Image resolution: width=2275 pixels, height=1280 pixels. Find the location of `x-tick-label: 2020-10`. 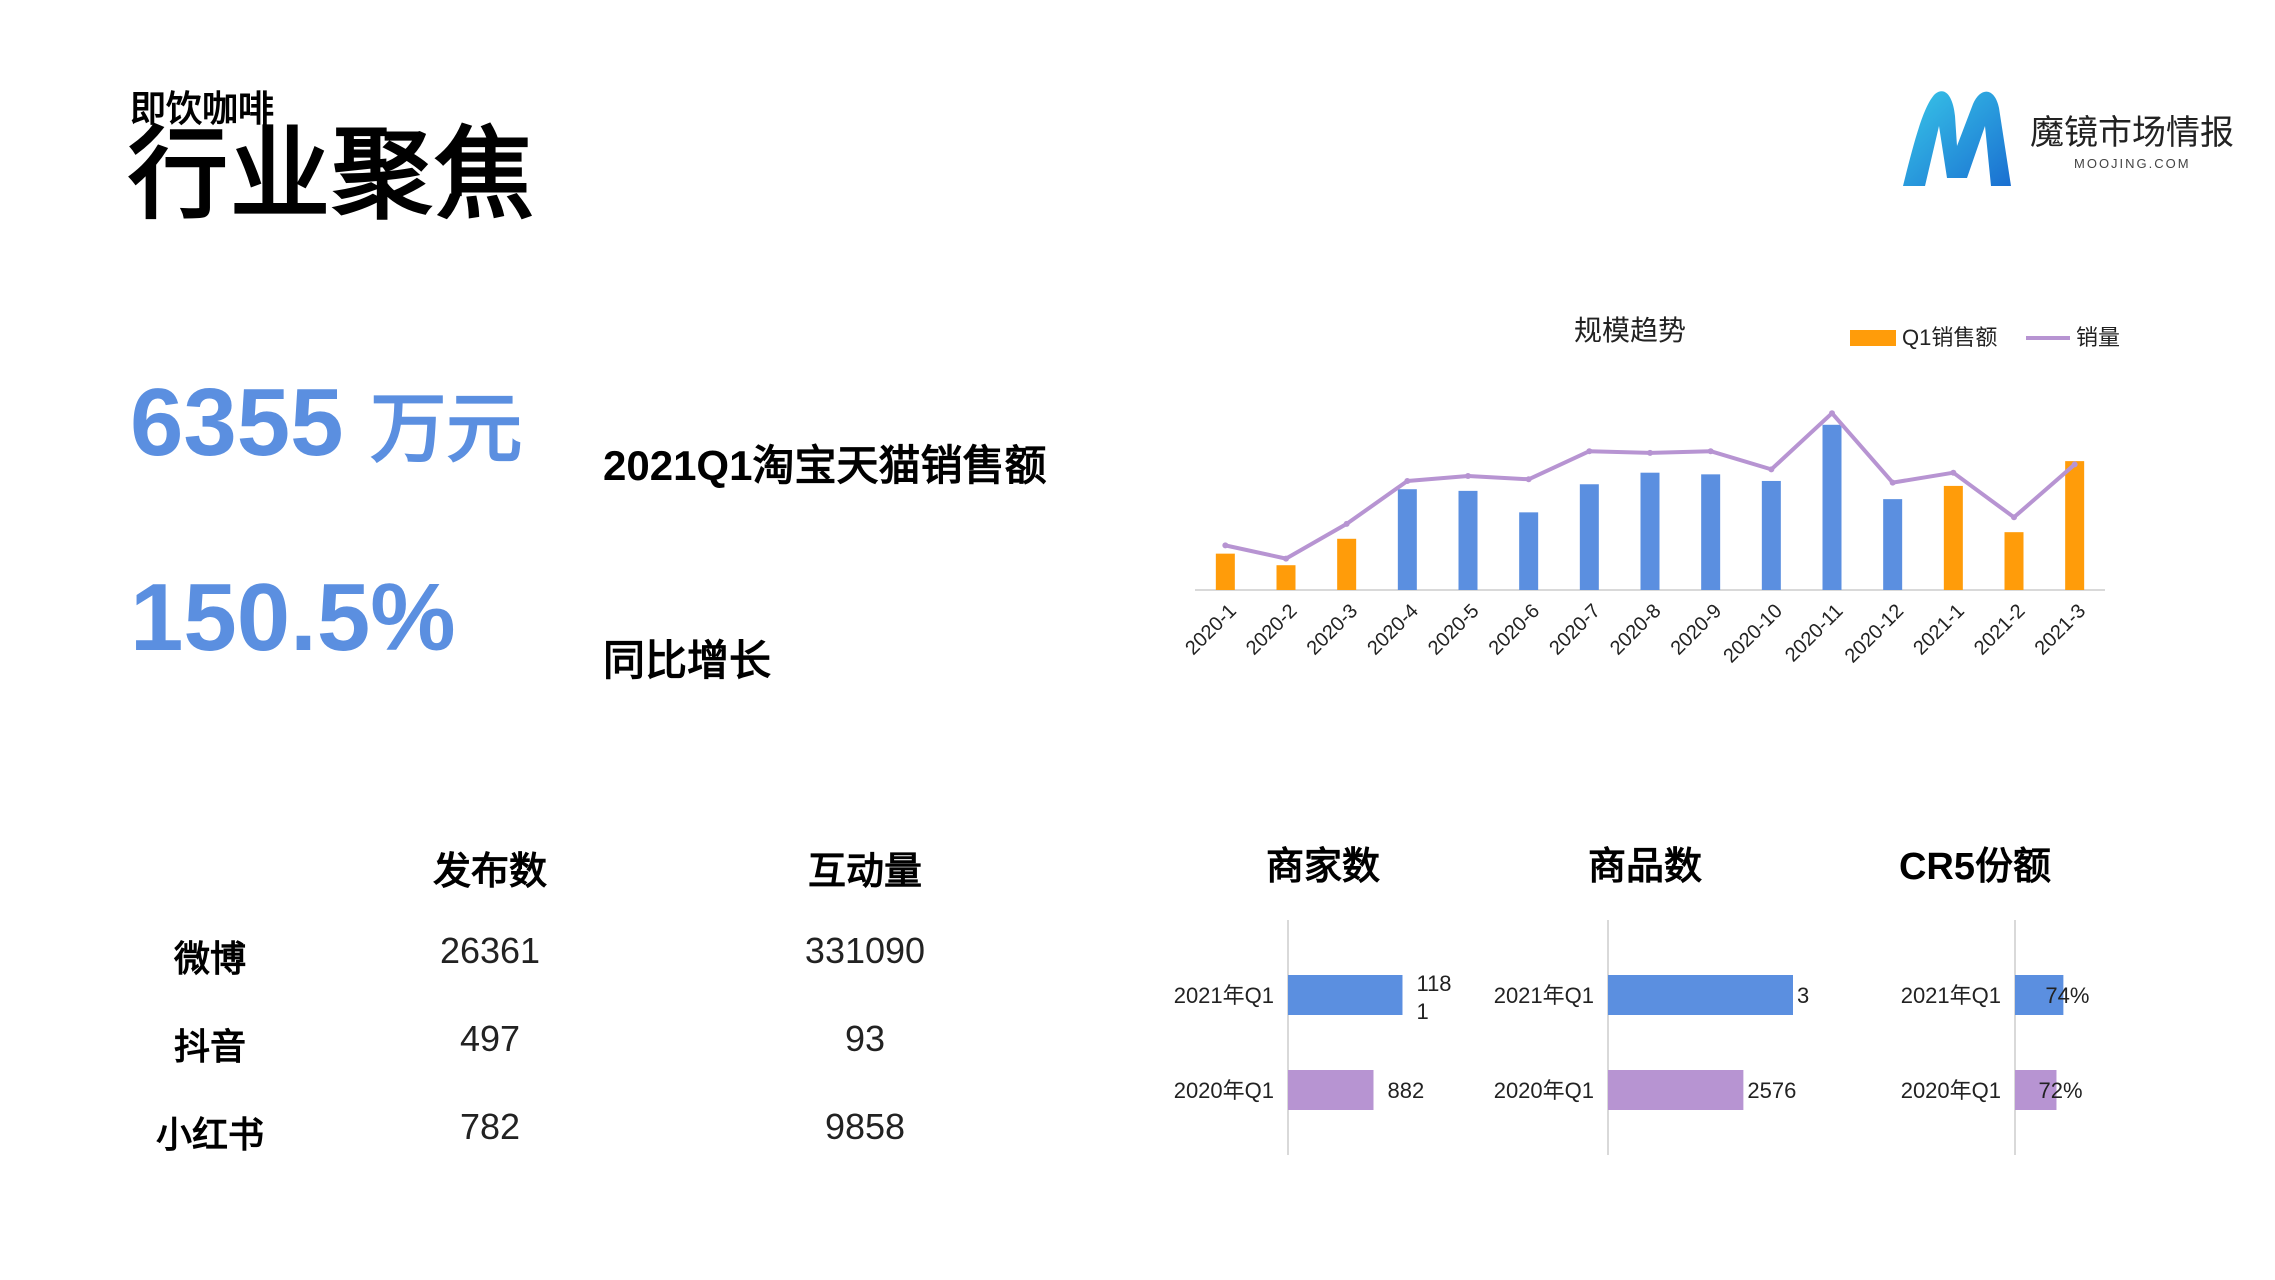

x-tick-label: 2020-10 is located at coordinates (1752, 633).